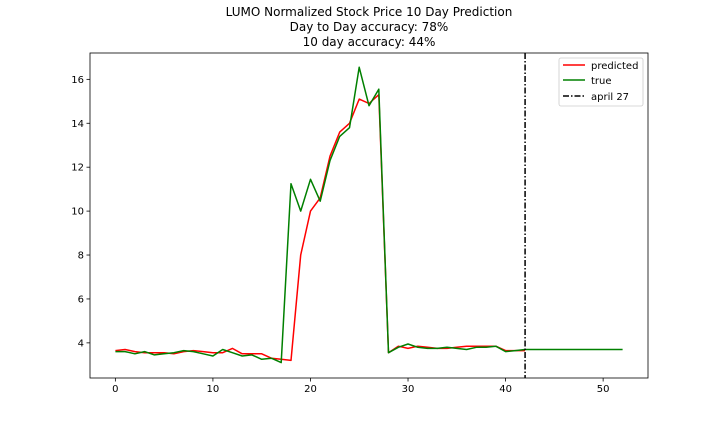  I want to click on y-tick-label: 12, so click(77, 168).